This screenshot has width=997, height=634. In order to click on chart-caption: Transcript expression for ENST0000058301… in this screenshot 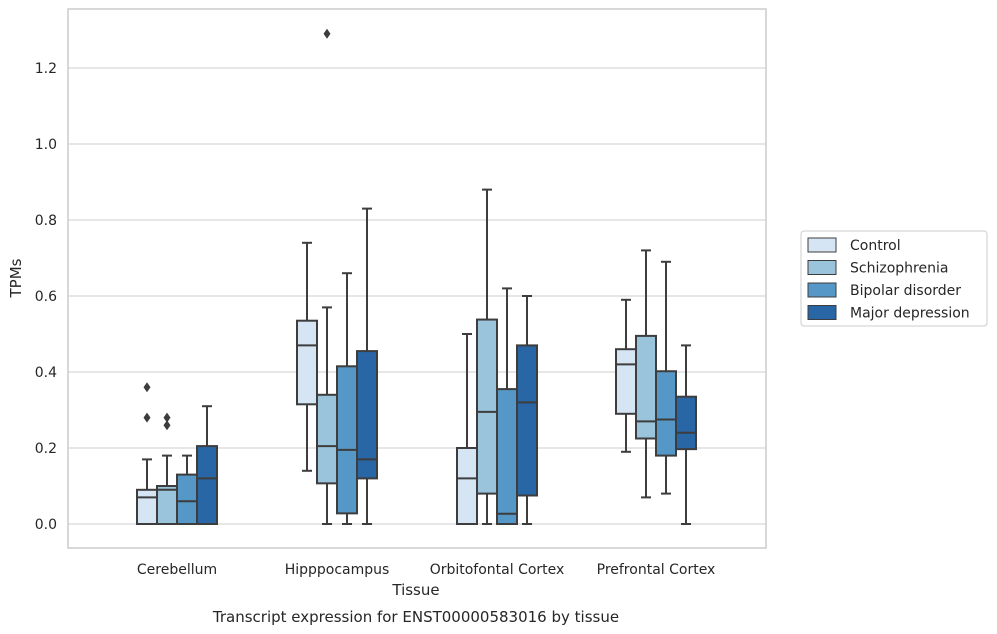, I will do `click(415, 617)`.